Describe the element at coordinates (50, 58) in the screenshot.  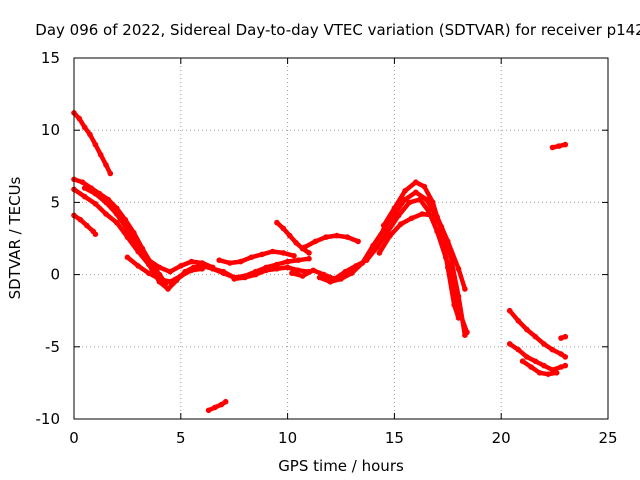
I see `y-tick-label: 15` at that location.